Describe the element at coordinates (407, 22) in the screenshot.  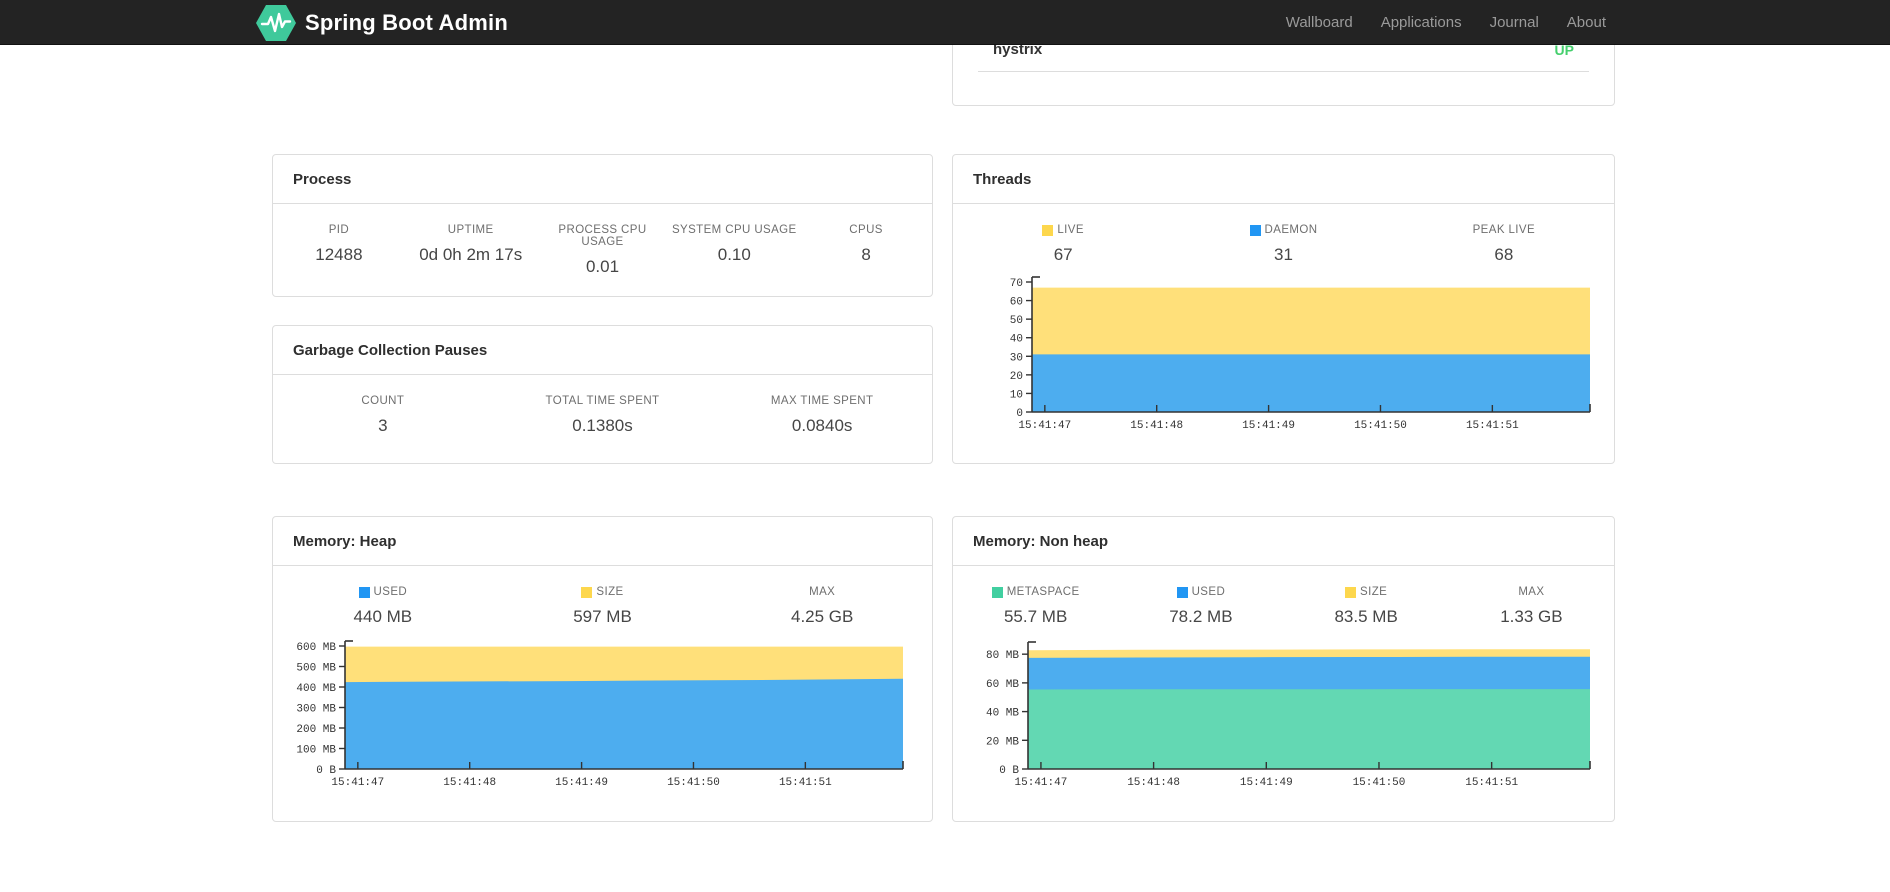
I see `brand-title: Spring Boot Admin` at that location.